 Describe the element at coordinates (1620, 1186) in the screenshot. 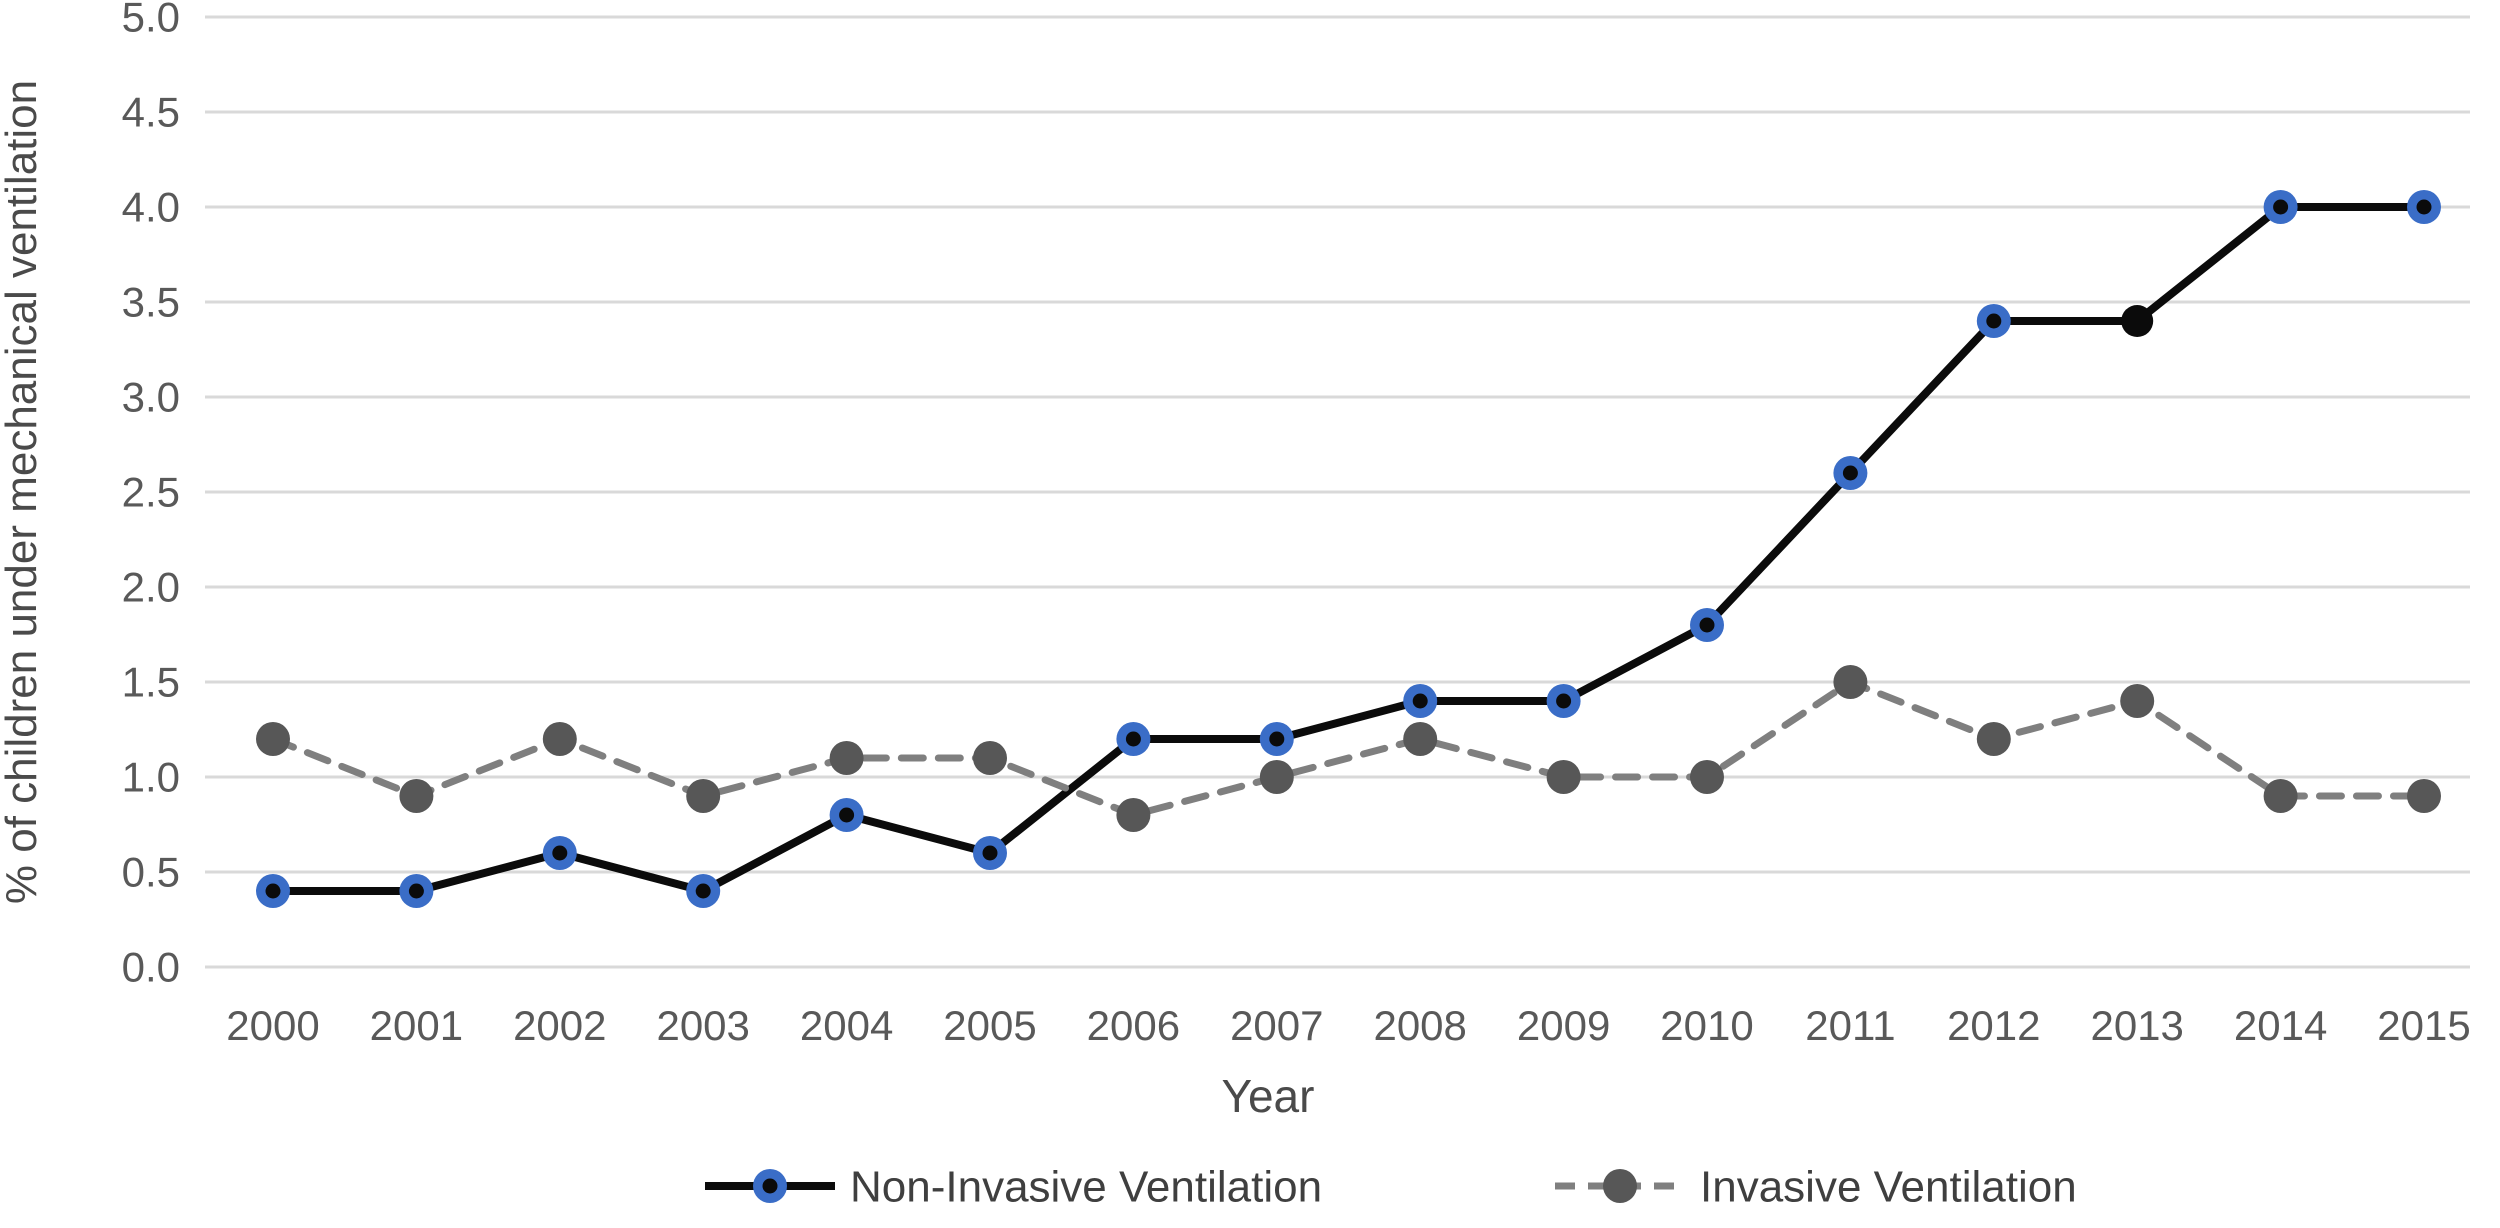

I see `legend-invasive-point` at that location.